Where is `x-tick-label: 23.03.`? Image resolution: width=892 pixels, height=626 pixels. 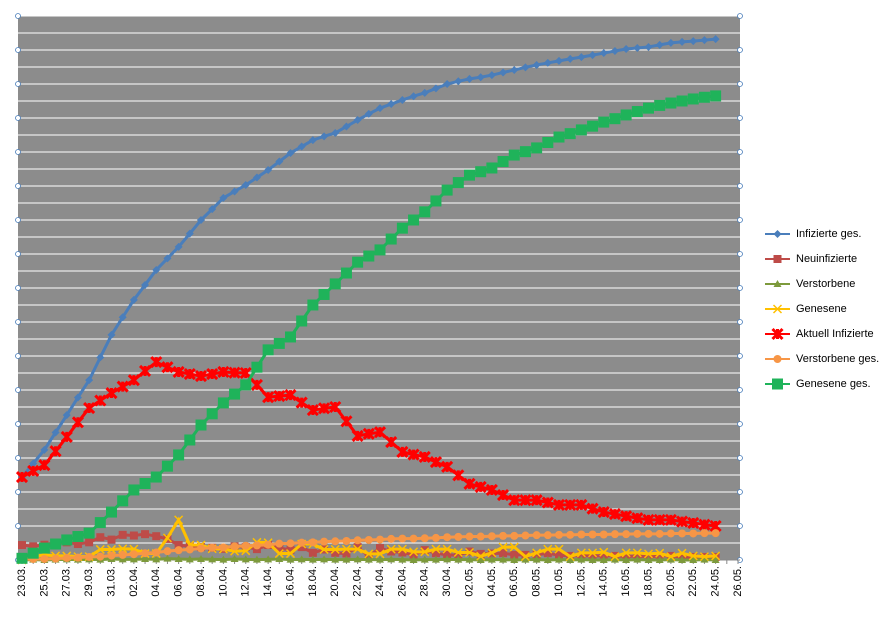
x-tick-label: 23.03. is located at coordinates (22, 581).